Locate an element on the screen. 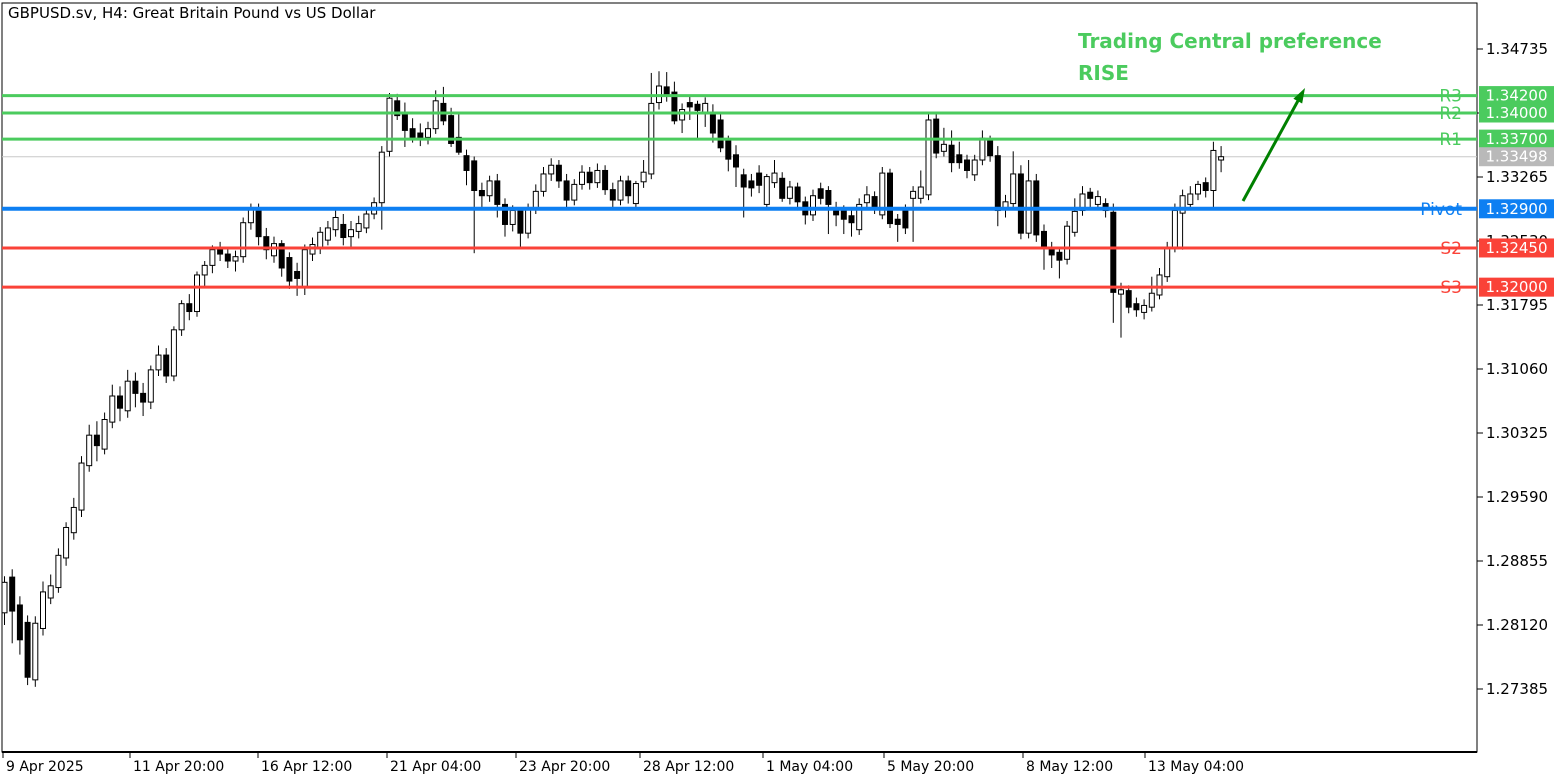 The height and width of the screenshot is (780, 1556). price-tick-label: 1.33265 is located at coordinates (1517, 177).